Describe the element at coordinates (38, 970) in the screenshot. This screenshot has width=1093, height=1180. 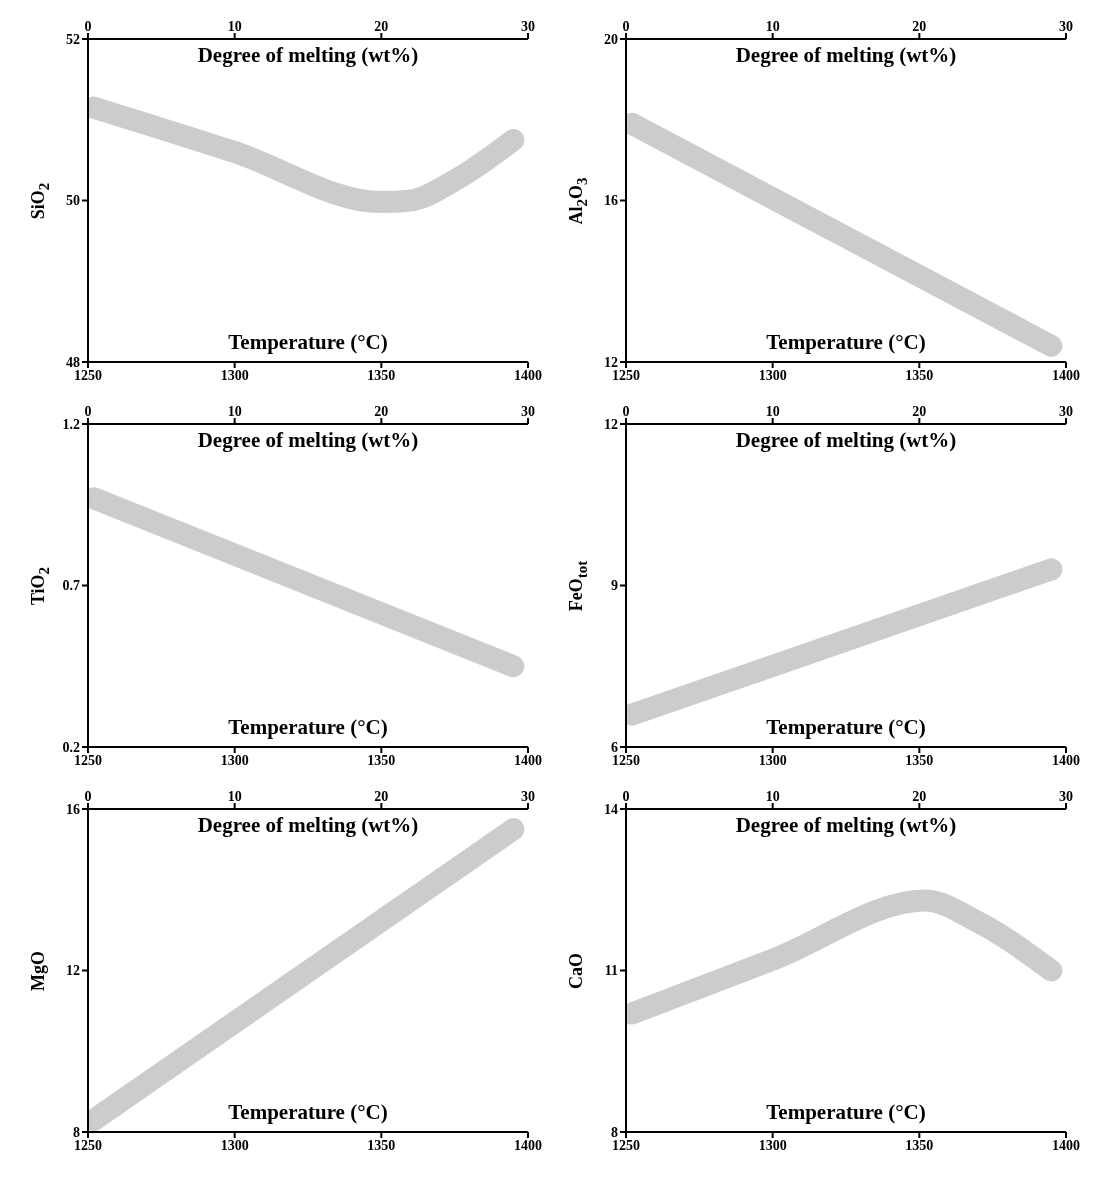
I see `y-axis-title: MgO` at that location.